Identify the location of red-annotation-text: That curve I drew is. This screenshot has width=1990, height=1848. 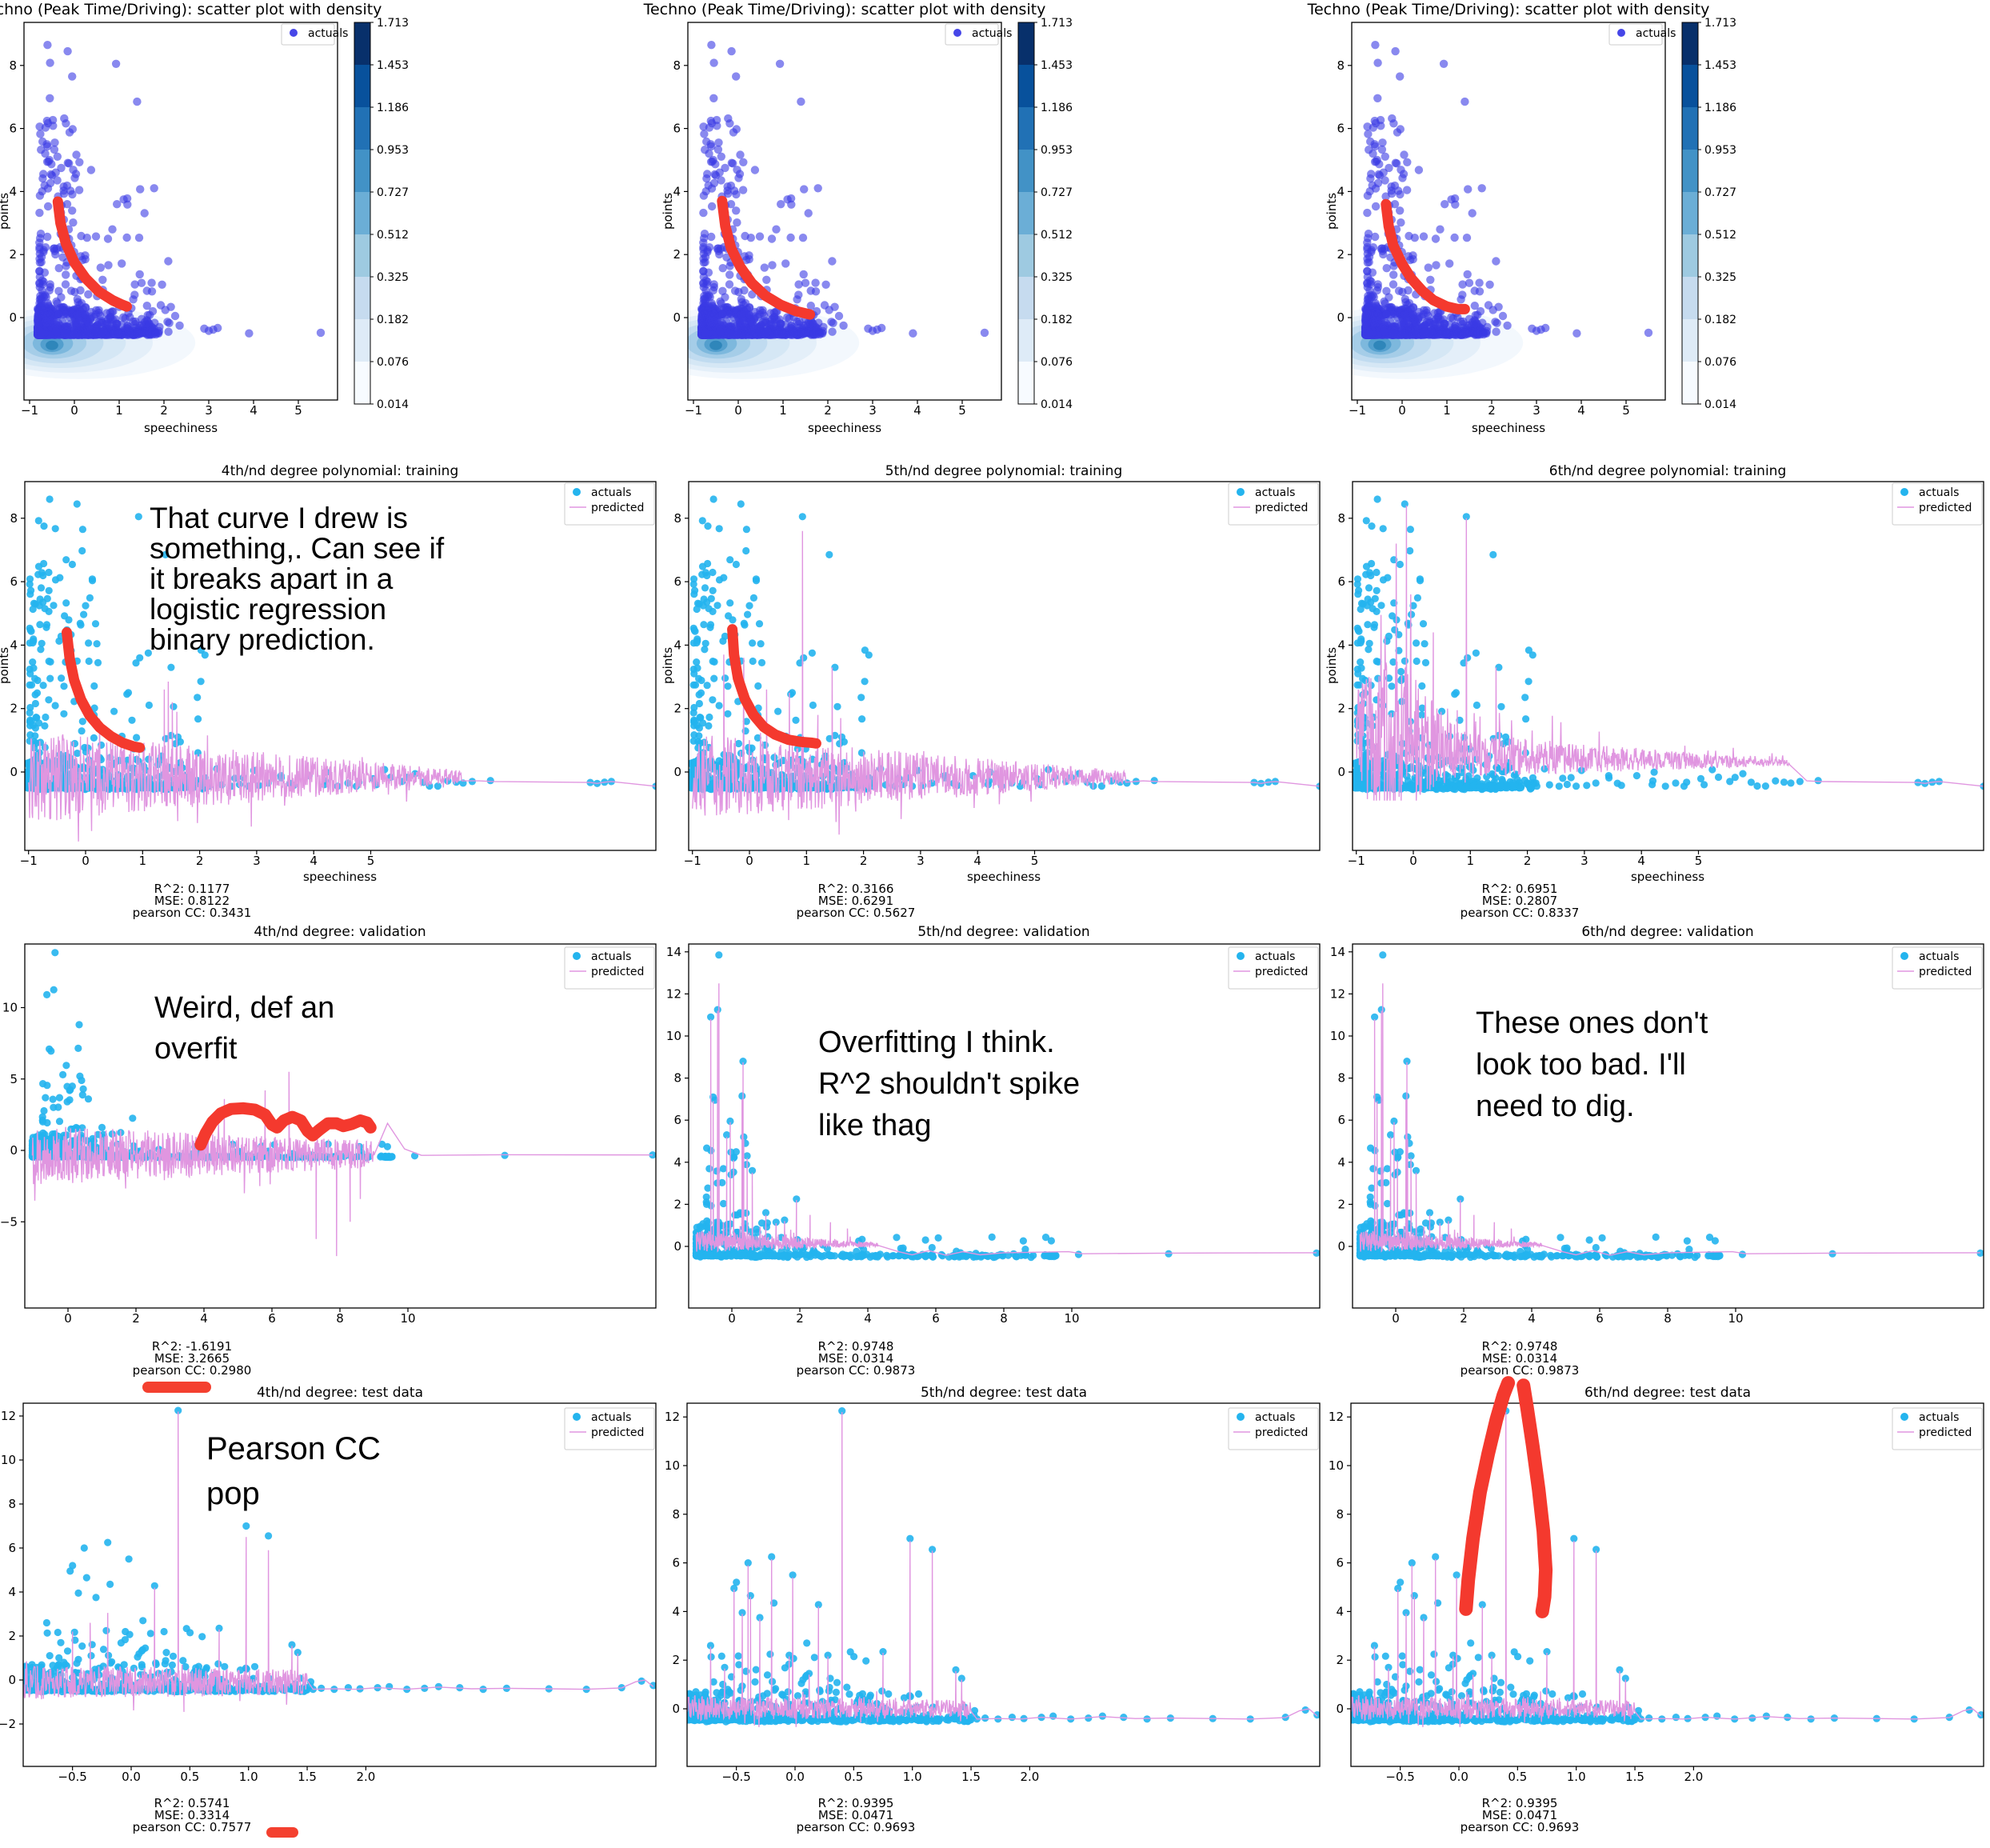
(279, 518).